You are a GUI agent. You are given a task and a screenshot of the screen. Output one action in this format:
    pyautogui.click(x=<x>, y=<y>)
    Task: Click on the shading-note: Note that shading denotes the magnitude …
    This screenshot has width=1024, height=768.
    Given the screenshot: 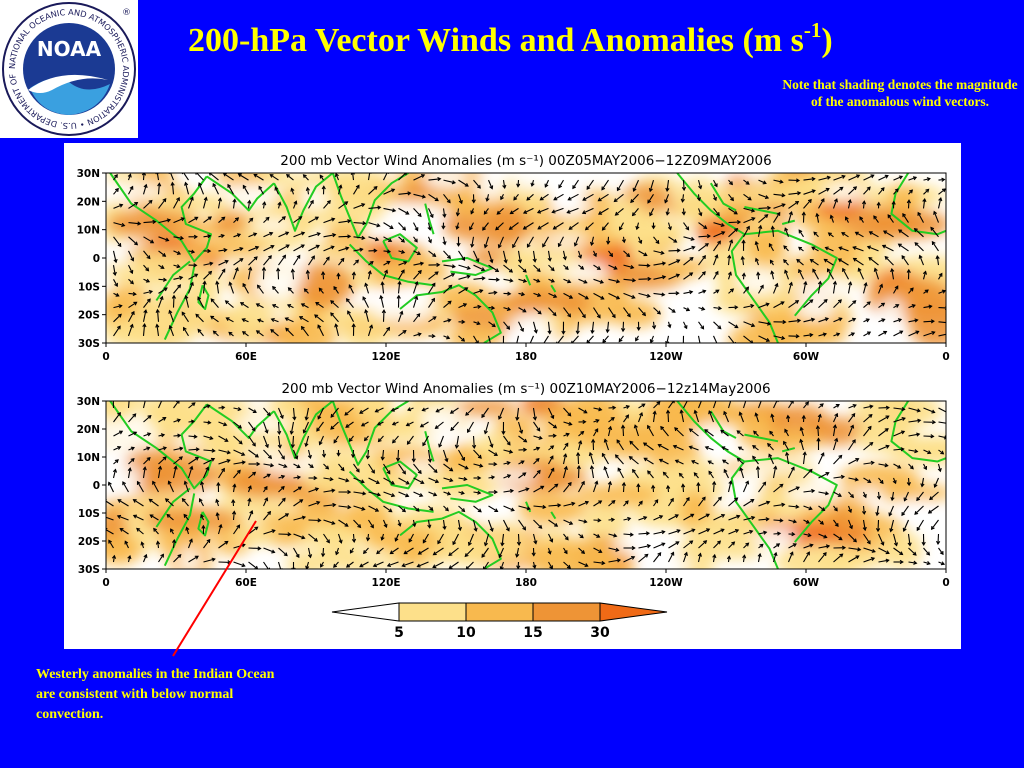 What is the action you would take?
    pyautogui.click(x=900, y=93)
    